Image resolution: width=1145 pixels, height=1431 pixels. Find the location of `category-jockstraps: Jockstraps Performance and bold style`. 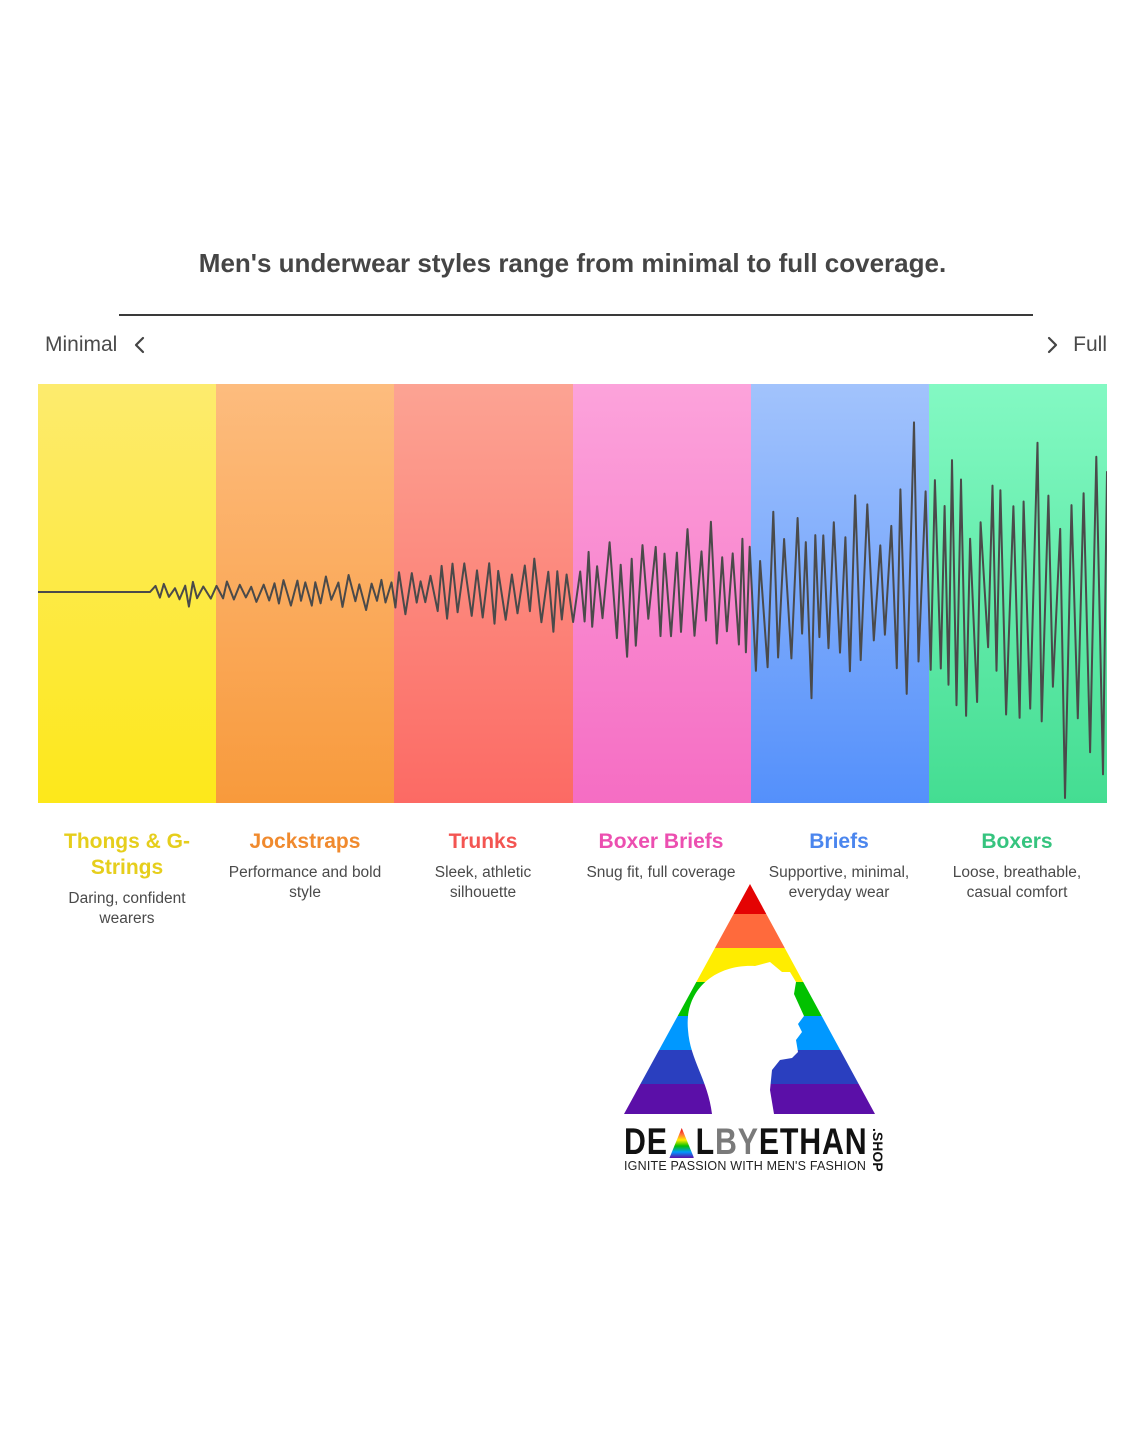

category-jockstraps: Jockstraps Performance and bold style is located at coordinates (305, 865).